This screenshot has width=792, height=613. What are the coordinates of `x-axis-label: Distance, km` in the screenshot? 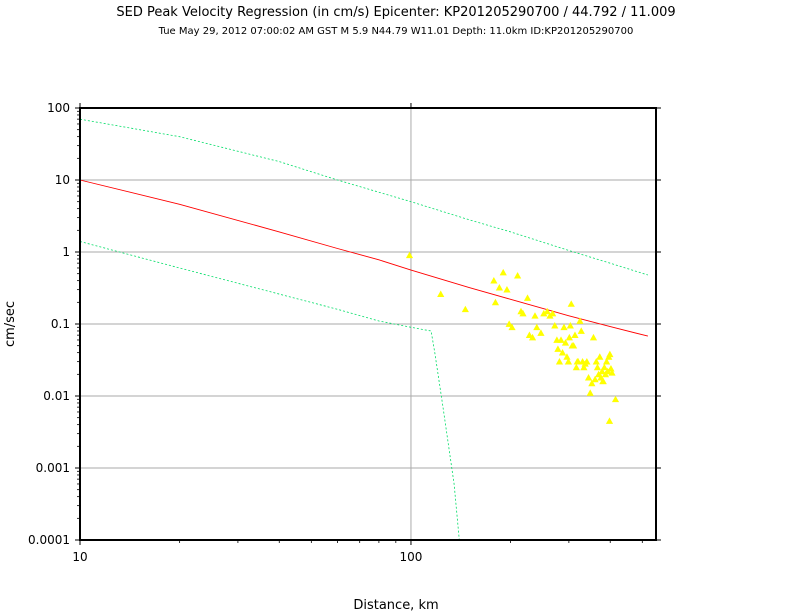 It's located at (396, 605).